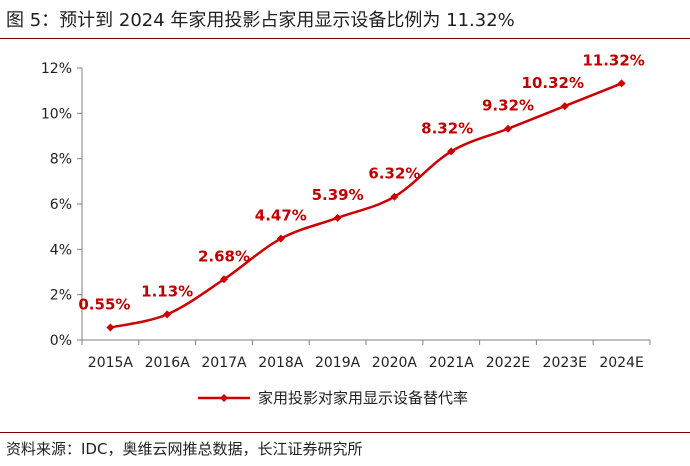 This screenshot has width=690, height=466. I want to click on data-label: 4.47%, so click(281, 216).